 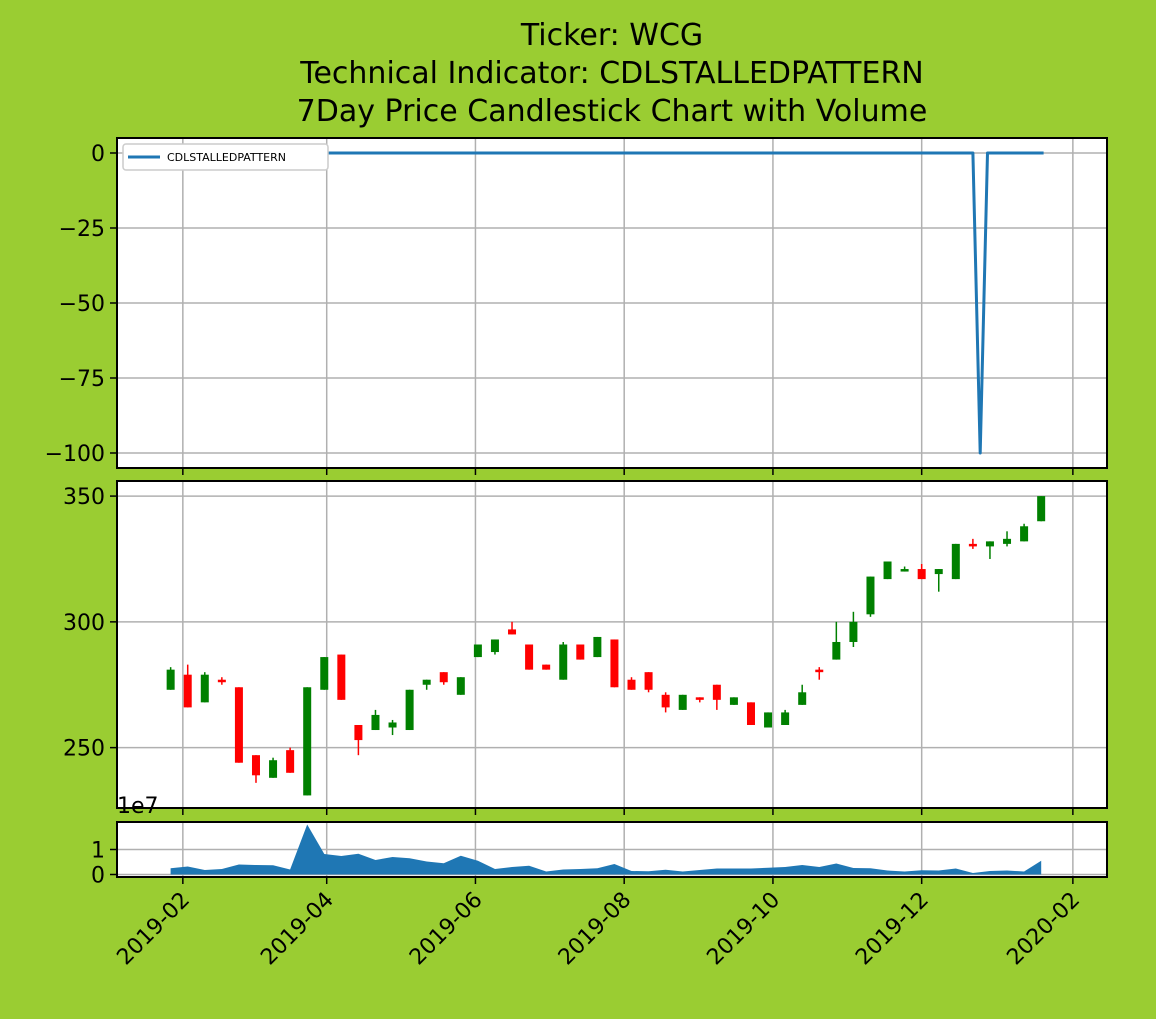 I want to click on legend: CDLSTALLEDPATTERN, so click(x=225, y=157).